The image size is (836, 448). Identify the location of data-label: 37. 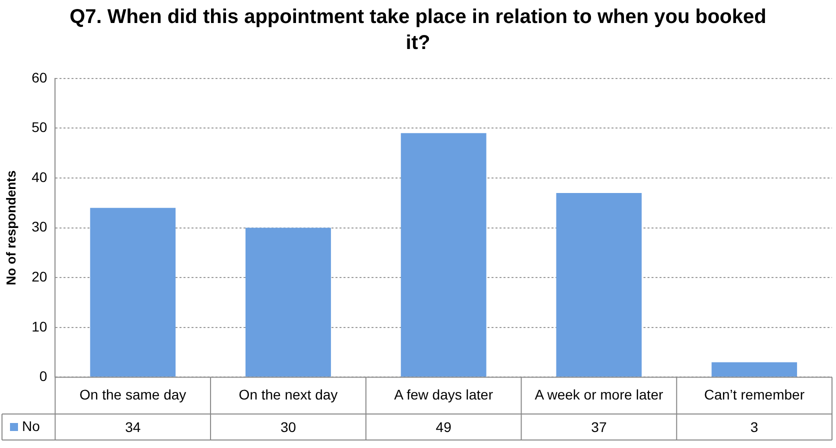
(599, 426).